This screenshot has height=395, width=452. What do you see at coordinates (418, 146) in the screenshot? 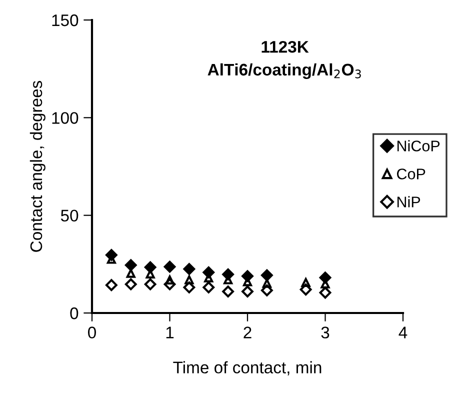
I see `legend-label: NiCoP` at bounding box center [418, 146].